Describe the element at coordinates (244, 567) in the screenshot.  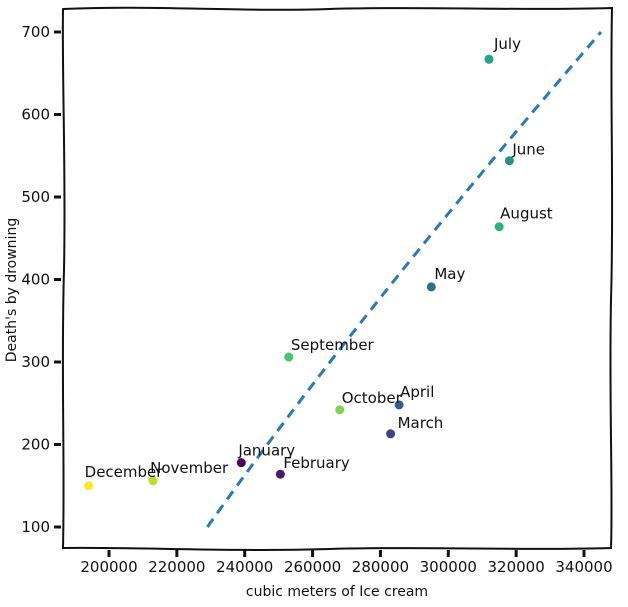
I see `x-tick-label: 240000` at that location.